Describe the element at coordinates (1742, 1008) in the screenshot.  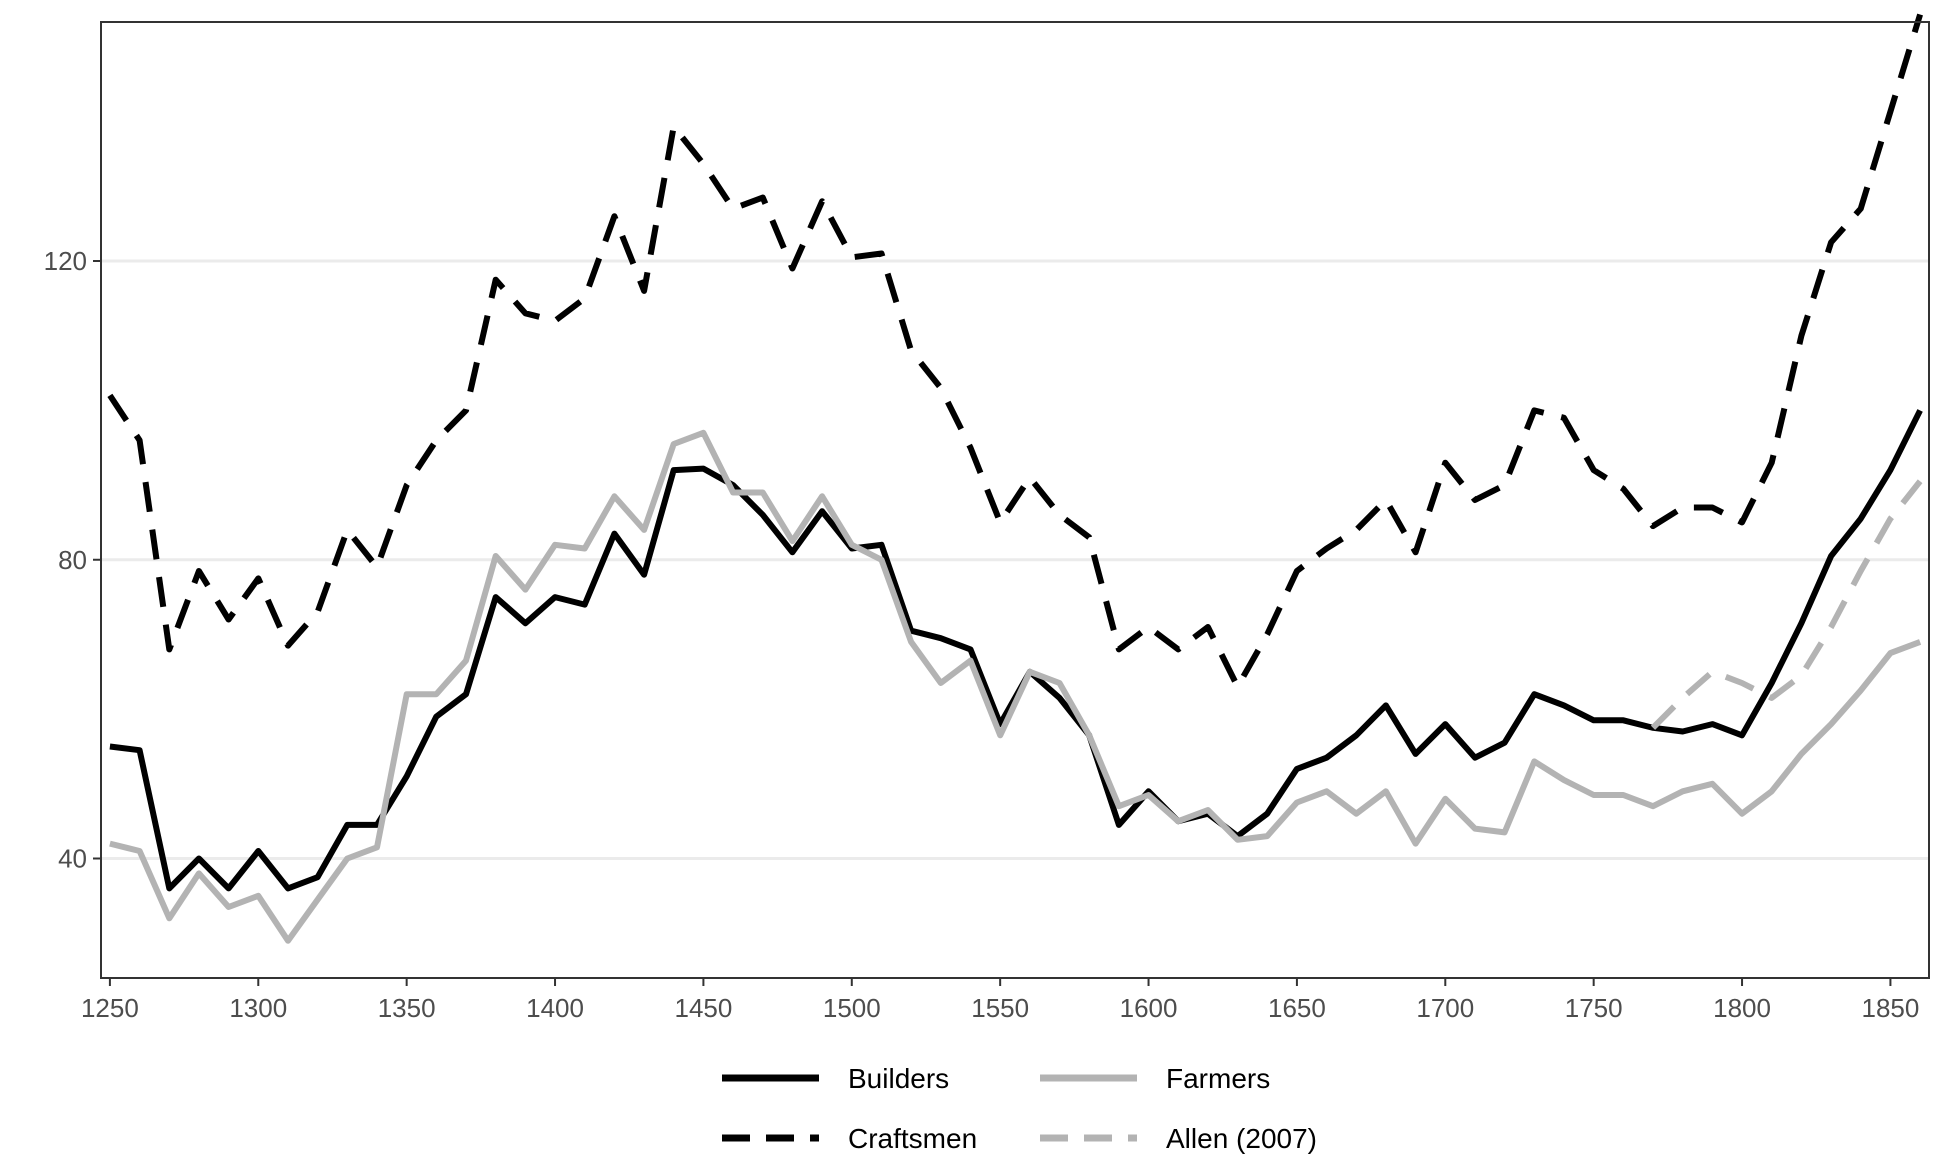
I see `x-tick-label: 1800` at that location.